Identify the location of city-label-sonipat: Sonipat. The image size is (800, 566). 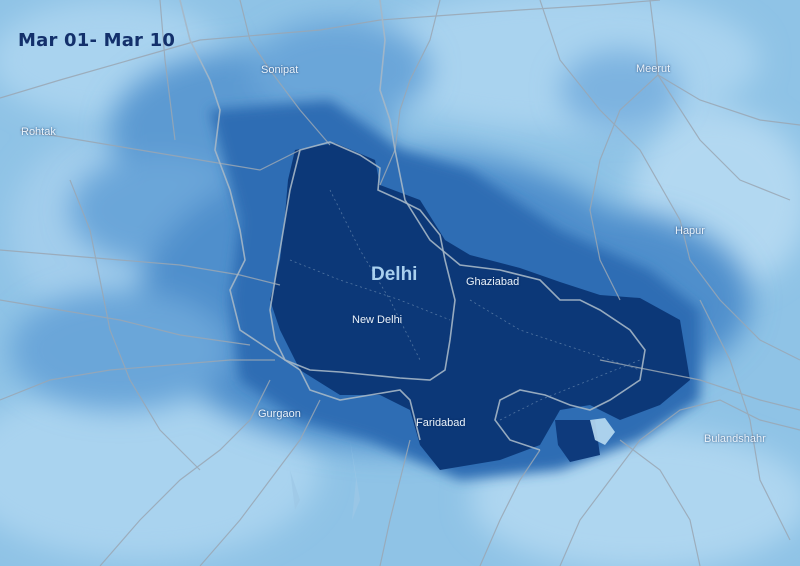
(280, 70).